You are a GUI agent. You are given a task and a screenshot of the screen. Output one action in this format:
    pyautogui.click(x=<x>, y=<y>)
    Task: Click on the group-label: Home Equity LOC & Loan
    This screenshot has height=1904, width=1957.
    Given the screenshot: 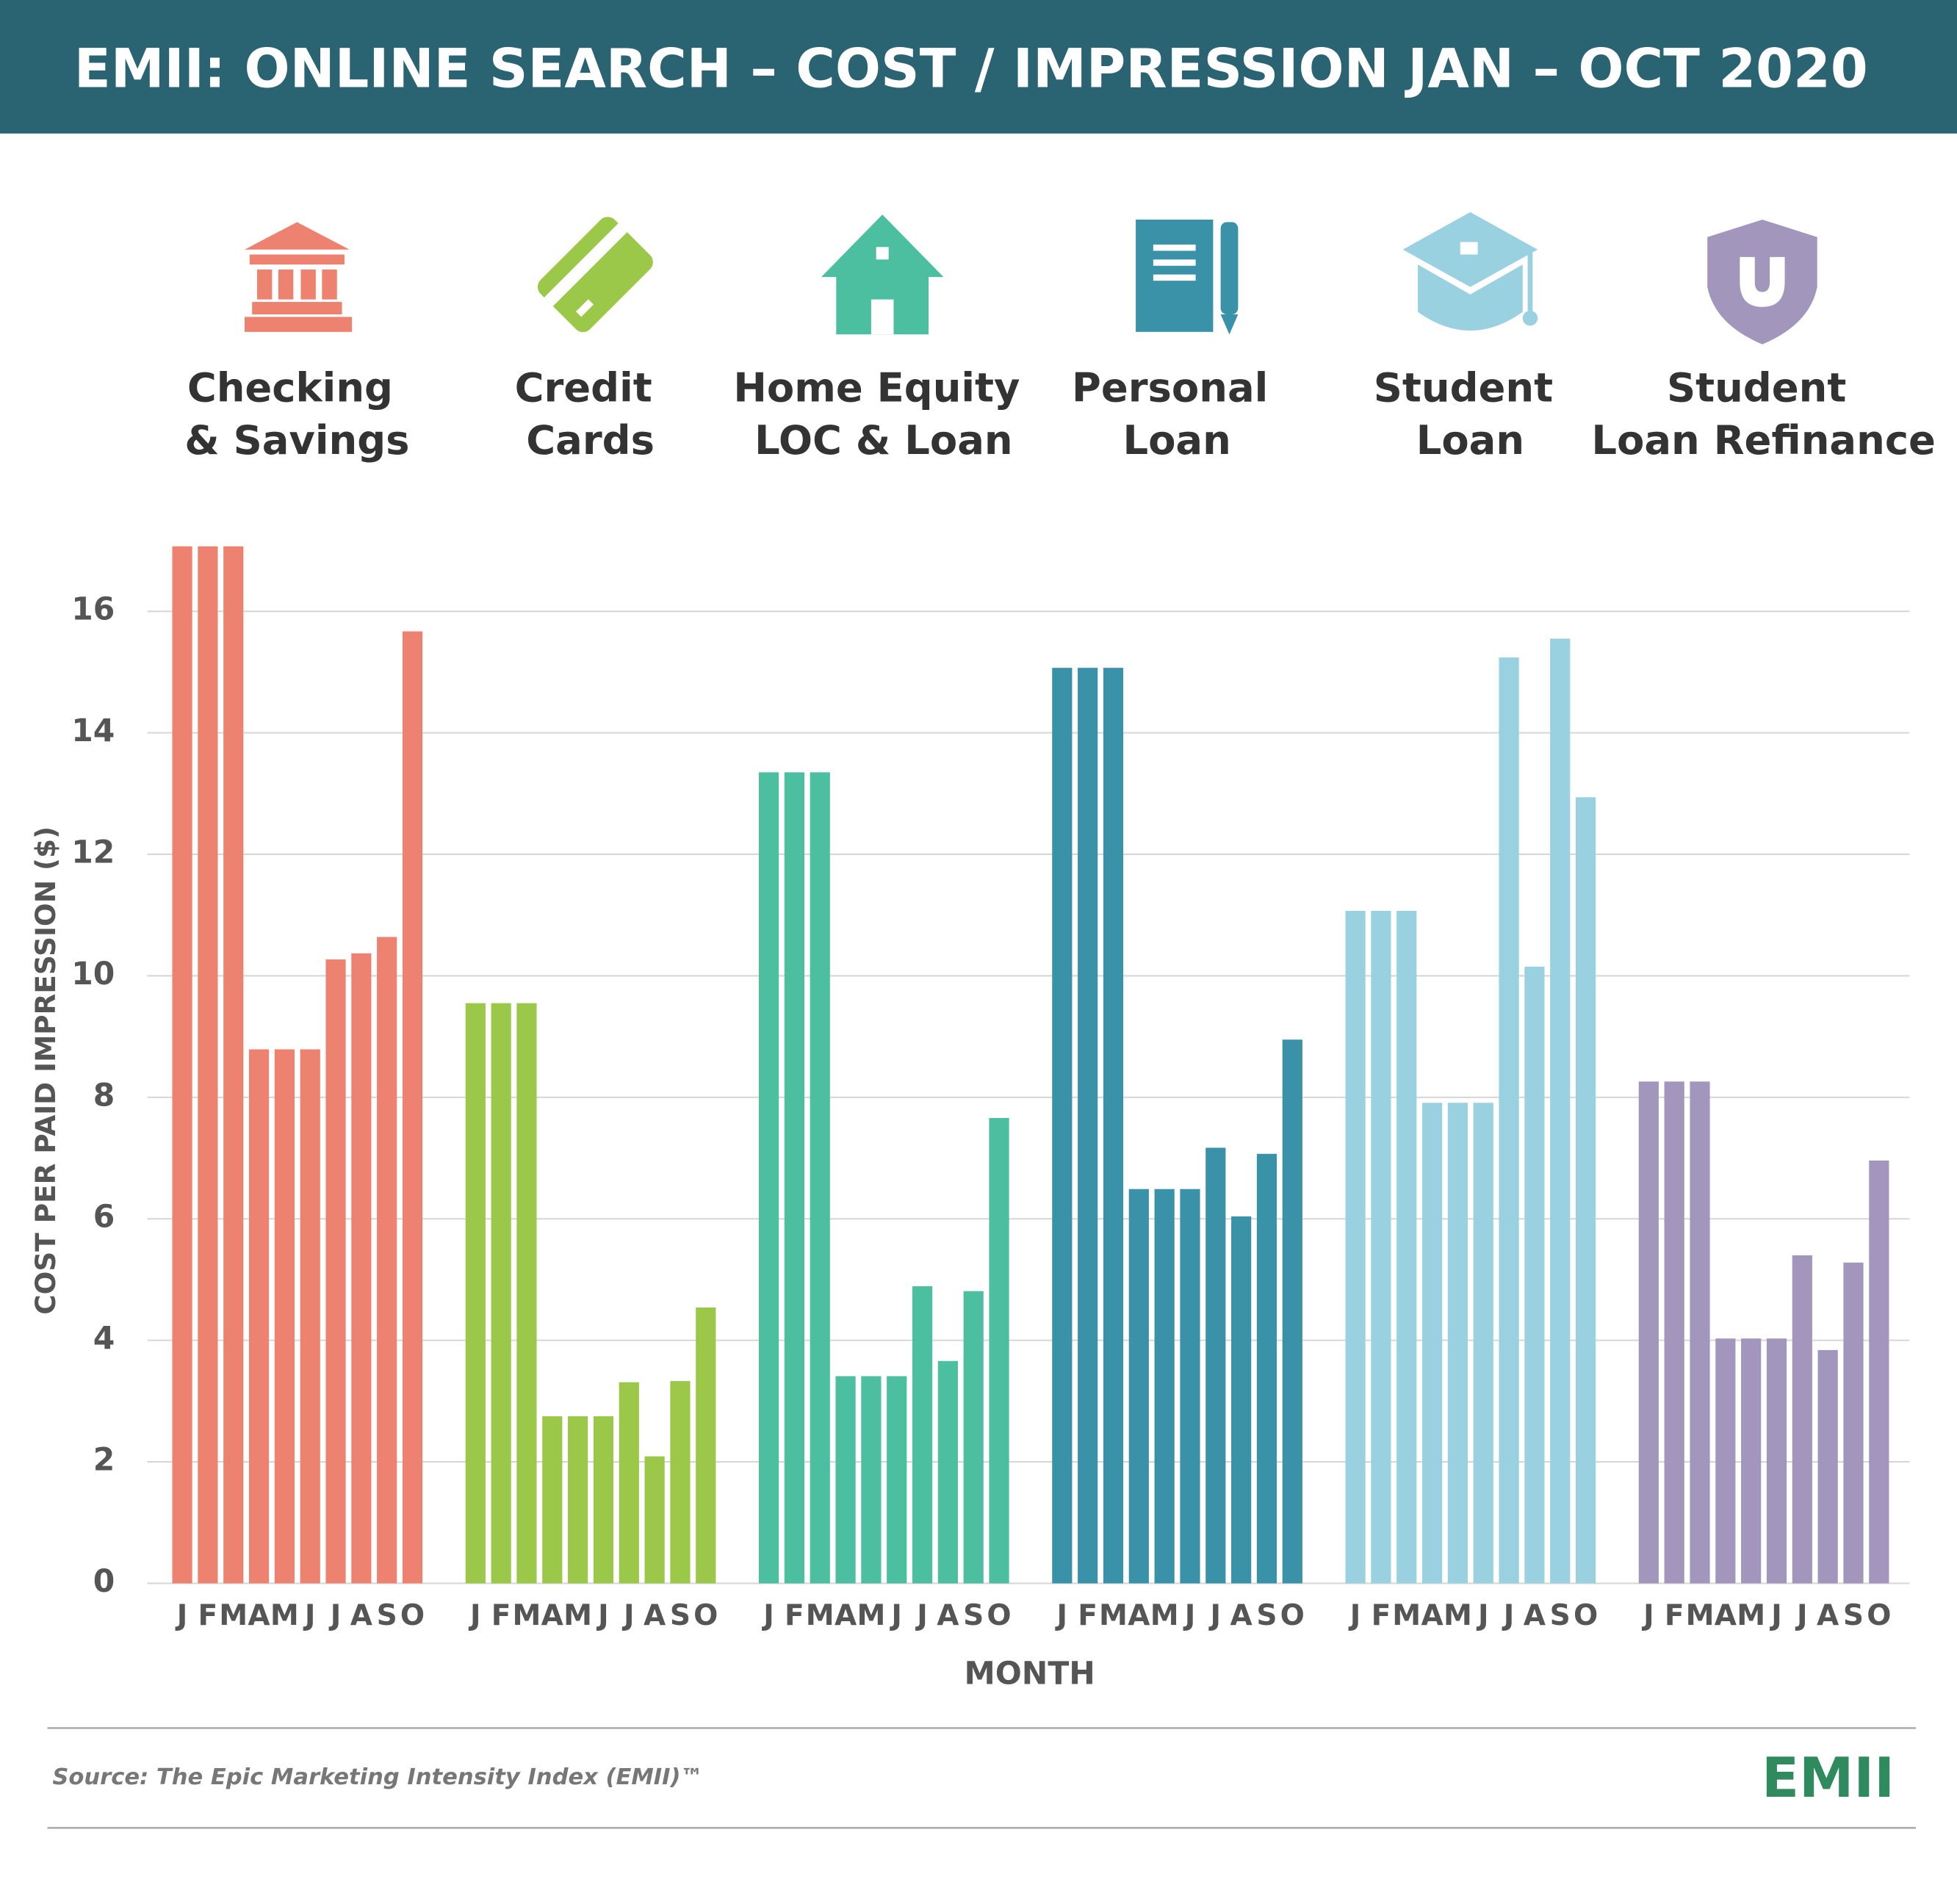 What is the action you would take?
    pyautogui.click(x=883, y=415)
    